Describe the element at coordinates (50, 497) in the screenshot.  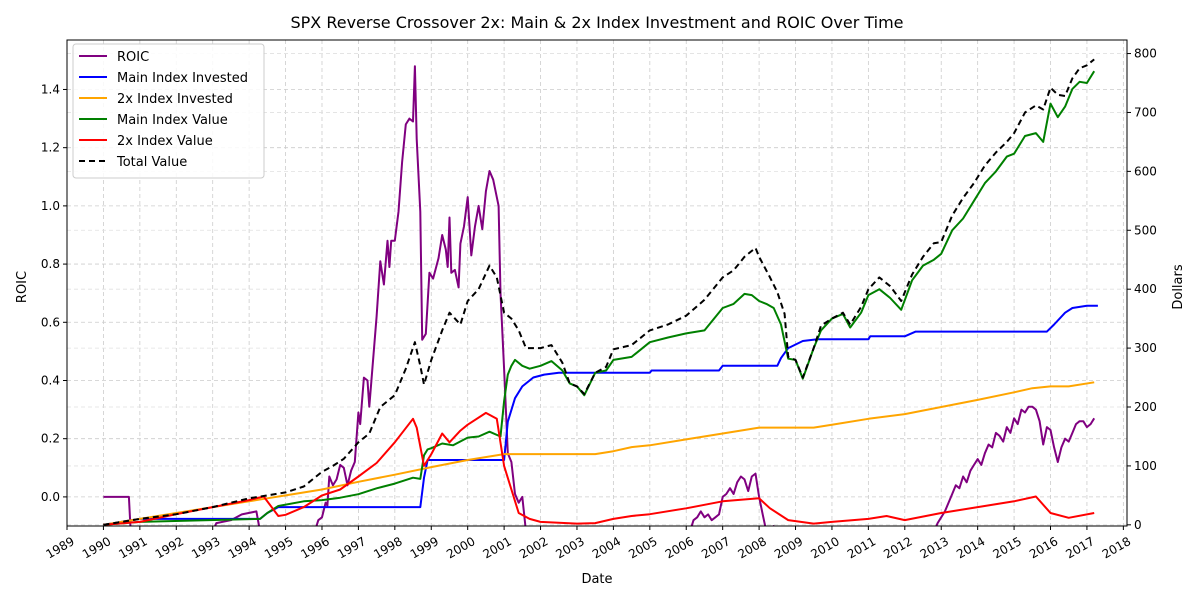
I see `y-left-tick-label: 0.0` at that location.